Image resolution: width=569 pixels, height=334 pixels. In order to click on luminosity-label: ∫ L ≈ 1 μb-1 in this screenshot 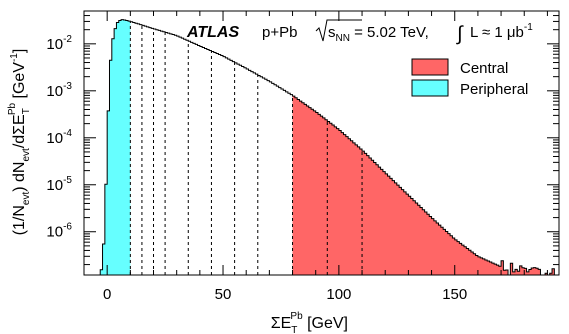, I will do `click(494, 33)`.